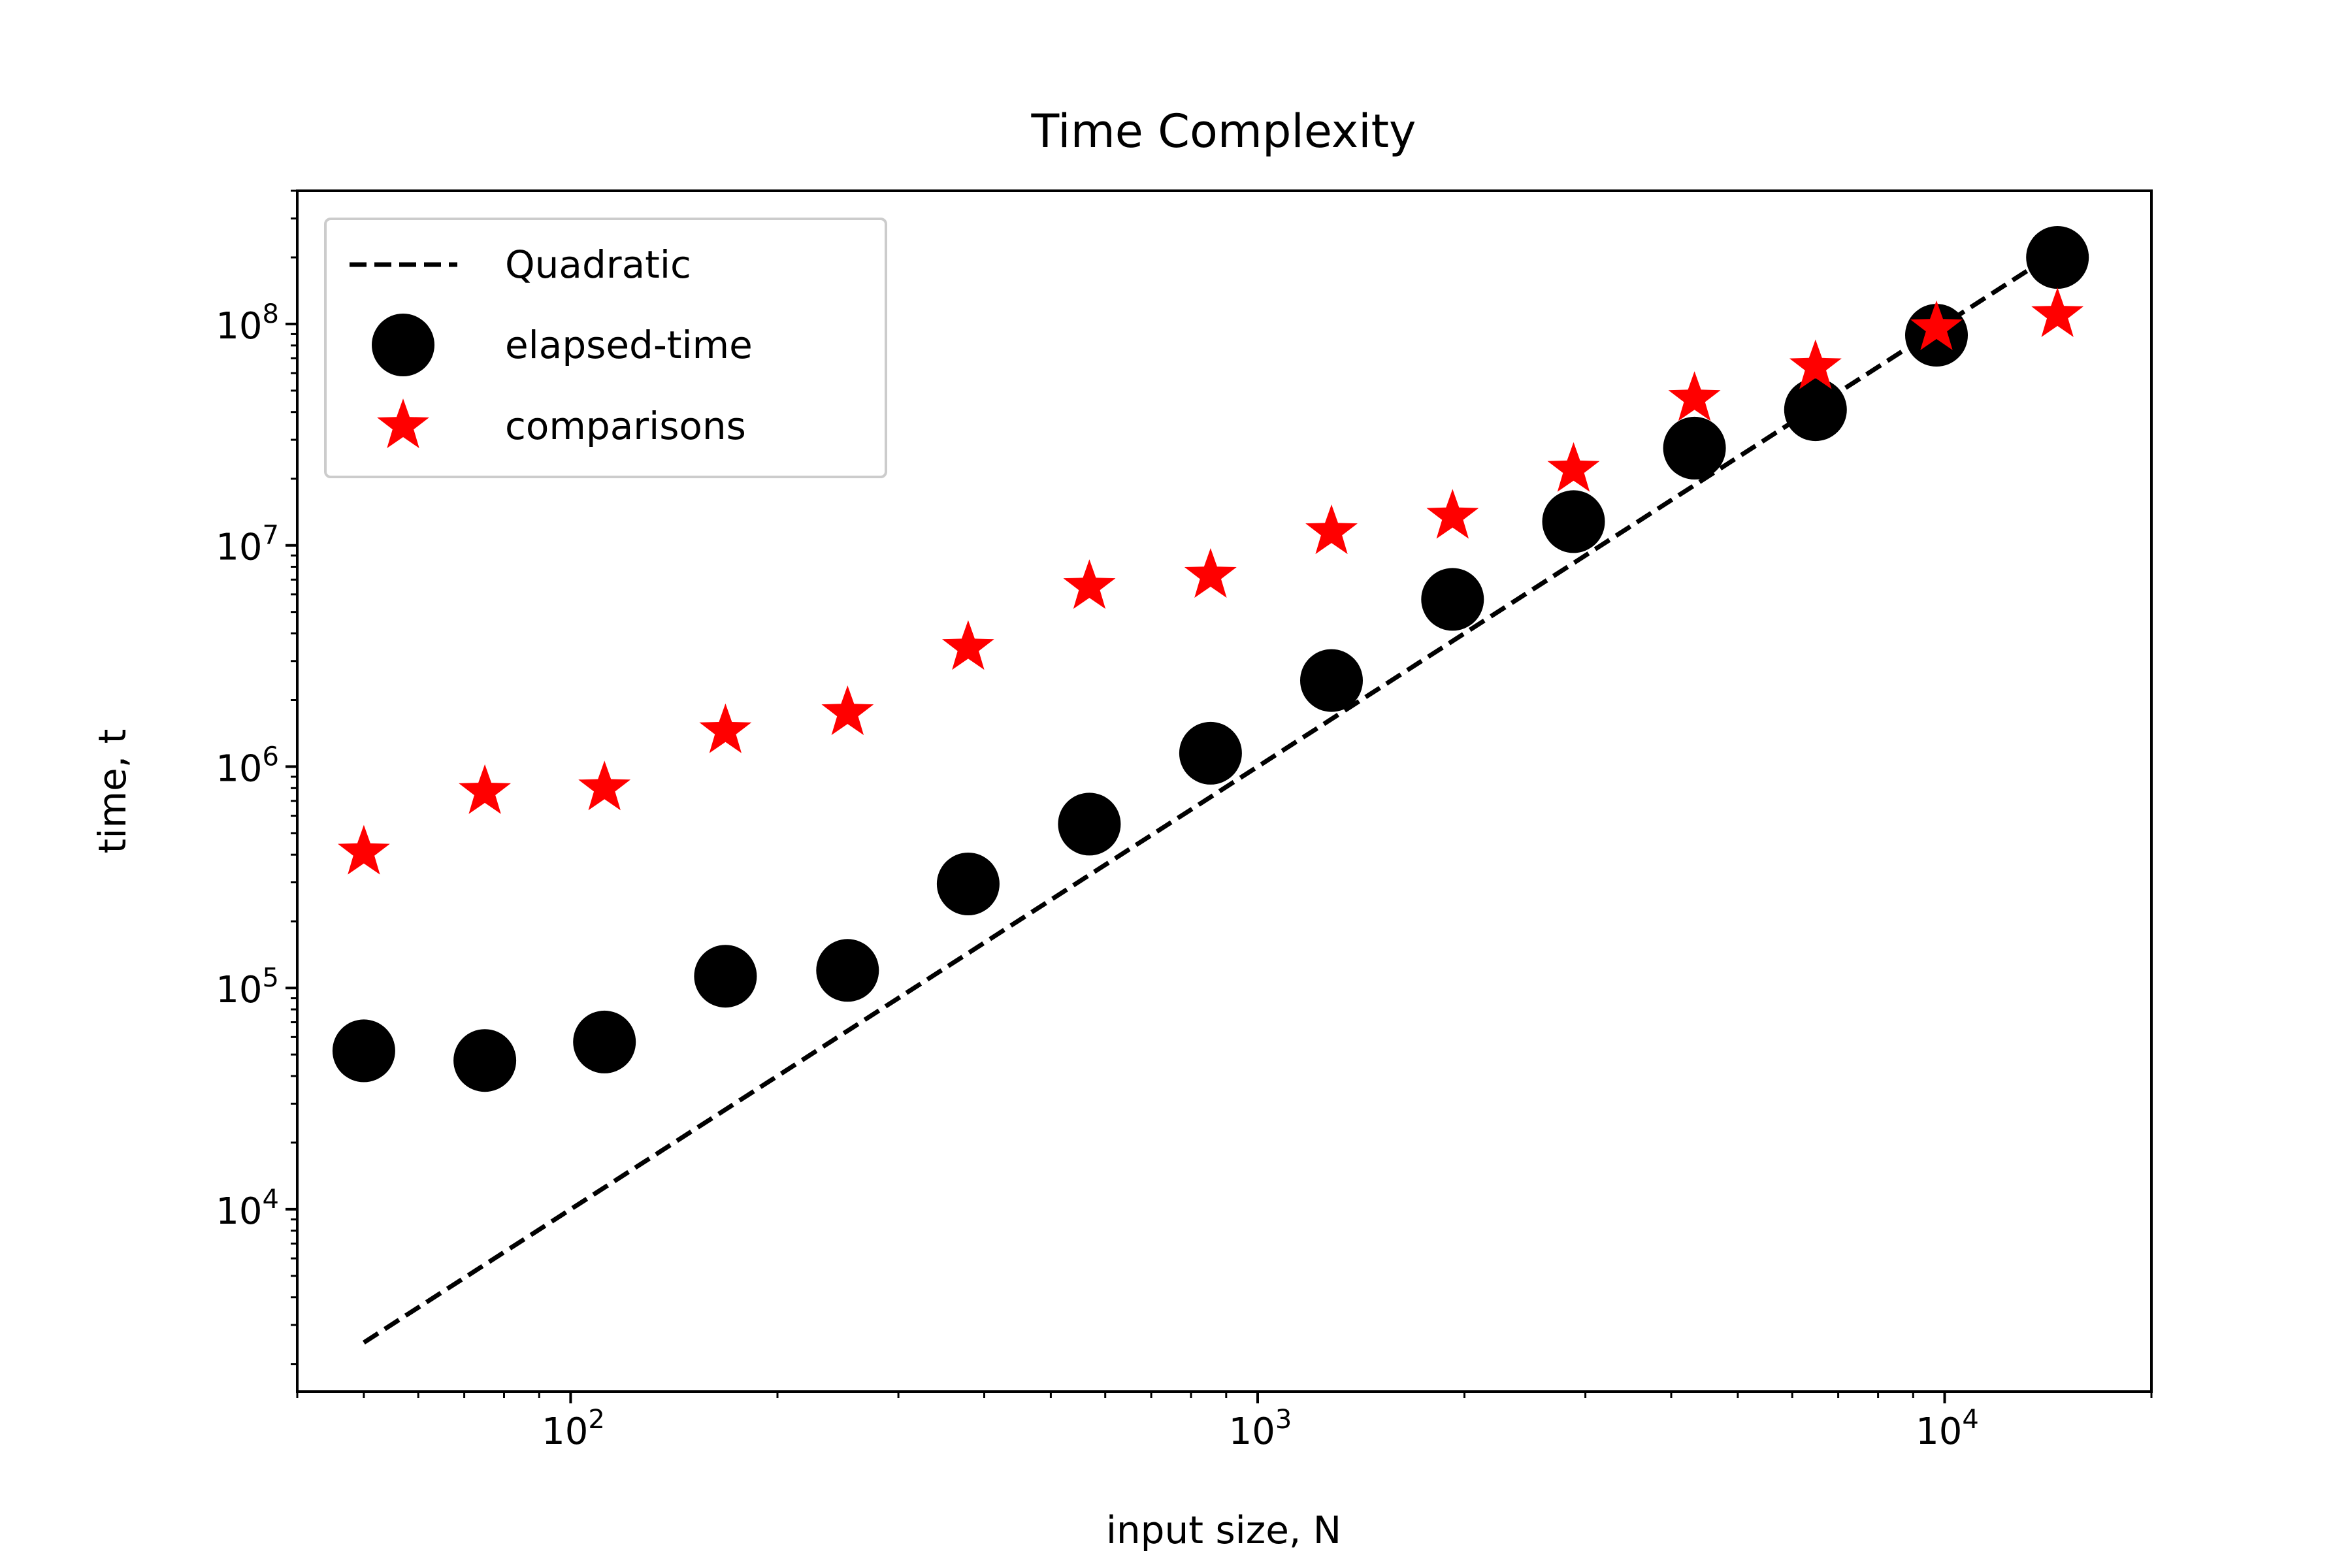 This screenshot has height=1568, width=2352. What do you see at coordinates (403, 345) in the screenshot?
I see `legend-swatch-elapsed-time` at bounding box center [403, 345].